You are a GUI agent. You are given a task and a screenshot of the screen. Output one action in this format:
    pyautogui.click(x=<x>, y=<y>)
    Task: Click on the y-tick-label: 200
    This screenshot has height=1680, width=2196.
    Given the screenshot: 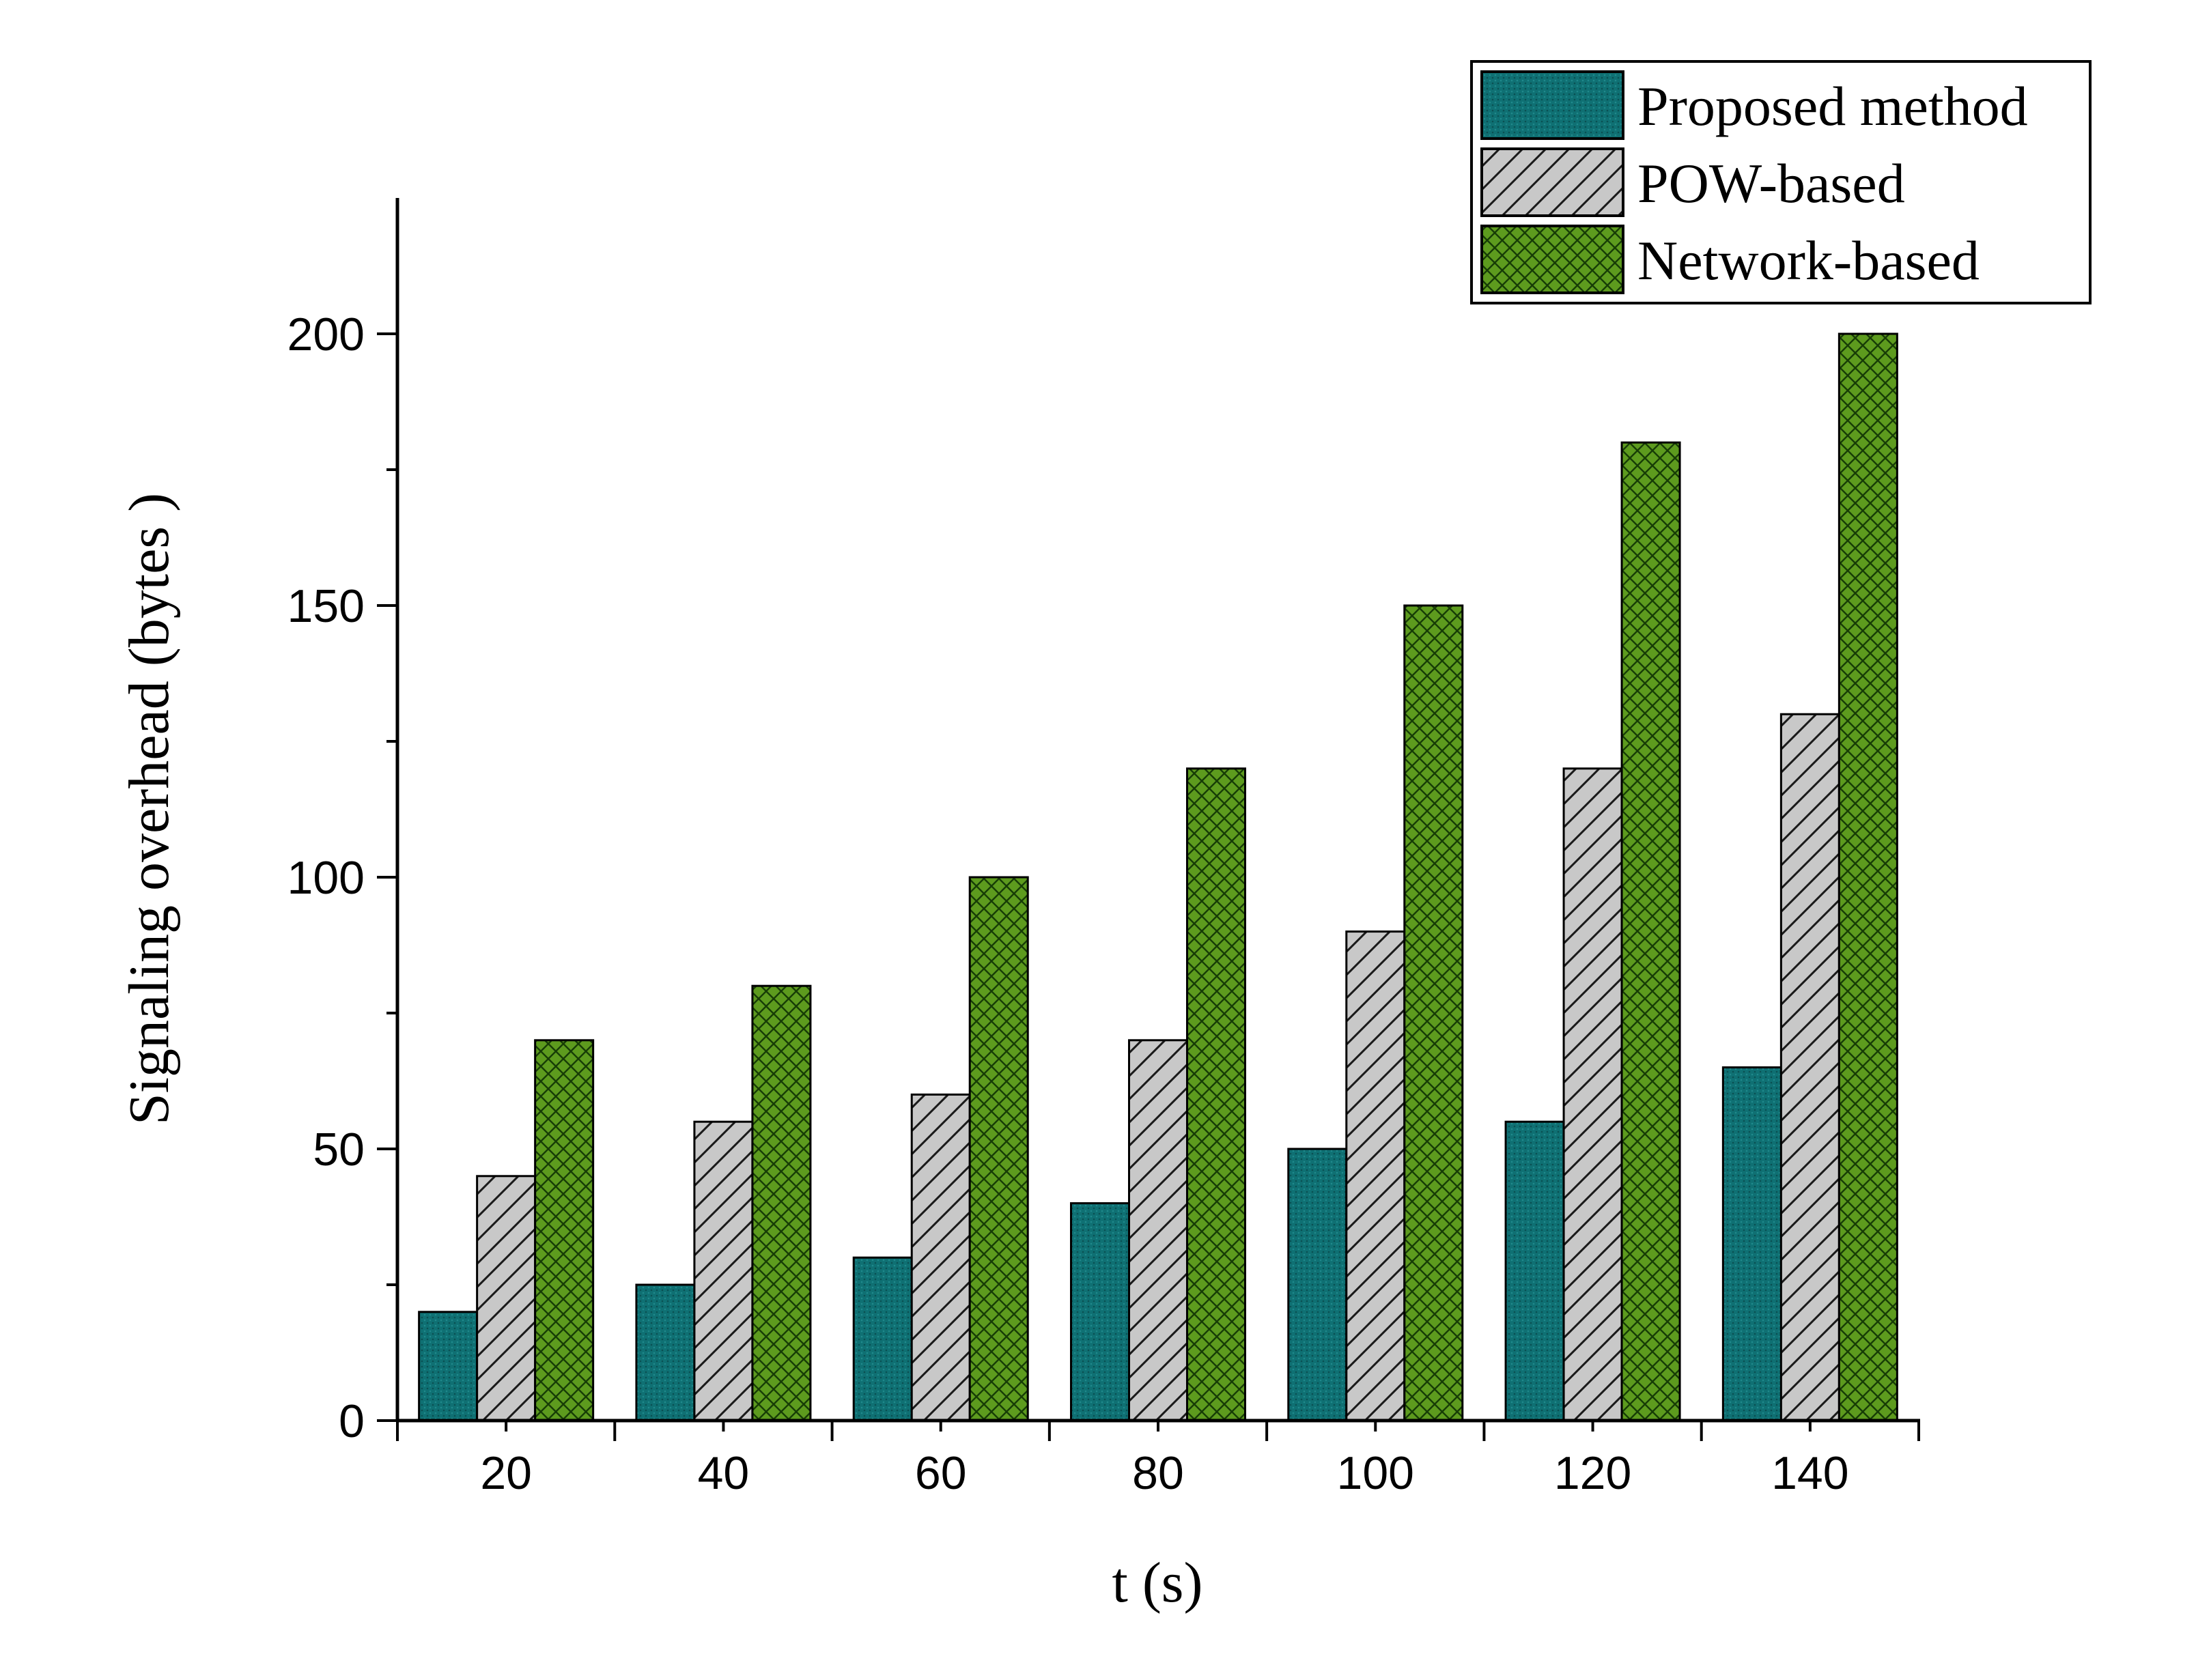 What is the action you would take?
    pyautogui.click(x=326, y=334)
    